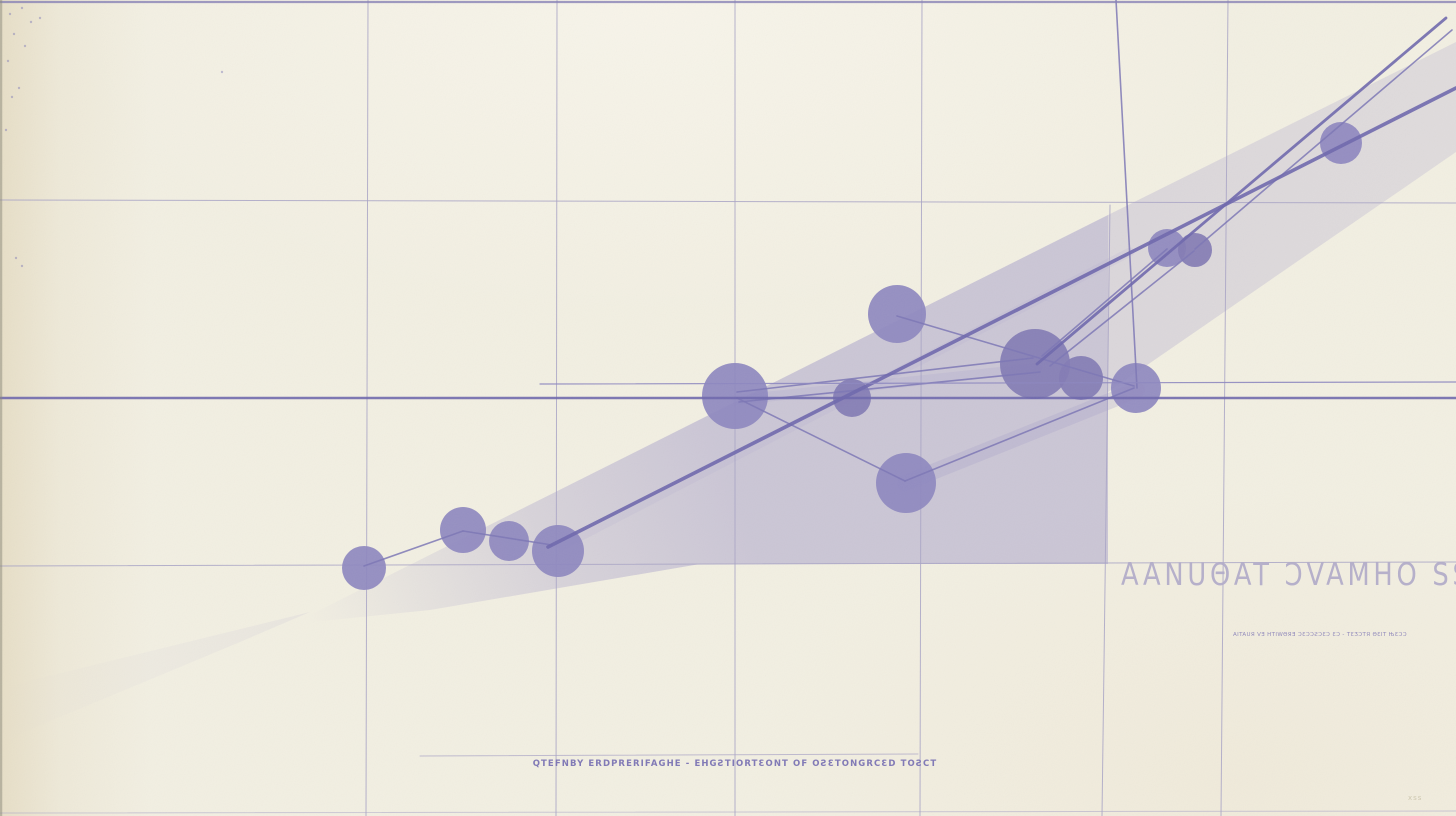 The width and height of the screenshot is (1456, 816). I want to click on watermark-title: AANUΘAT ƆVAMHO SS, so click(1288, 575).